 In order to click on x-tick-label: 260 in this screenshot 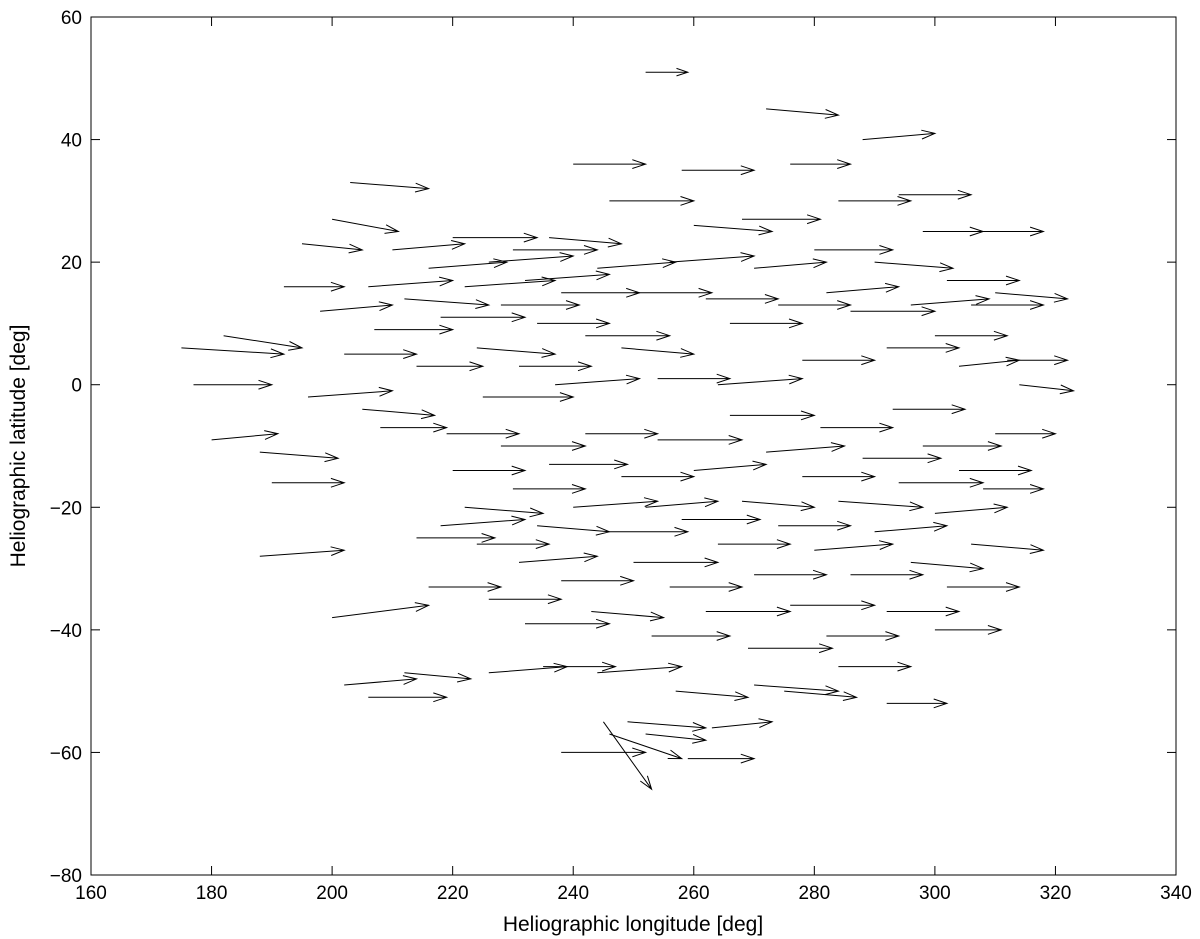, I will do `click(694, 893)`.